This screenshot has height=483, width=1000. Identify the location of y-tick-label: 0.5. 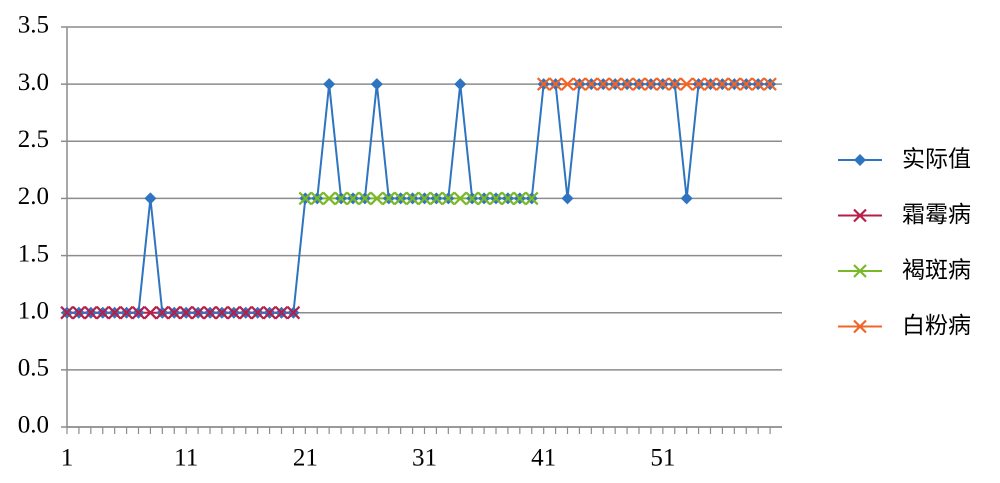
(33, 368).